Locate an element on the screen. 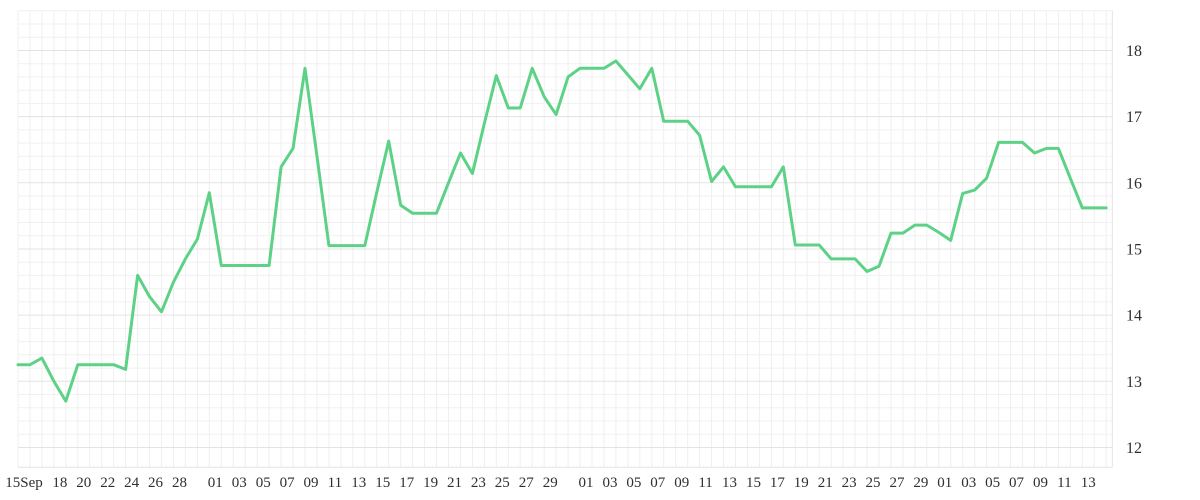 This screenshot has width=1200, height=500. y-tick-label: 13 is located at coordinates (1134, 382).